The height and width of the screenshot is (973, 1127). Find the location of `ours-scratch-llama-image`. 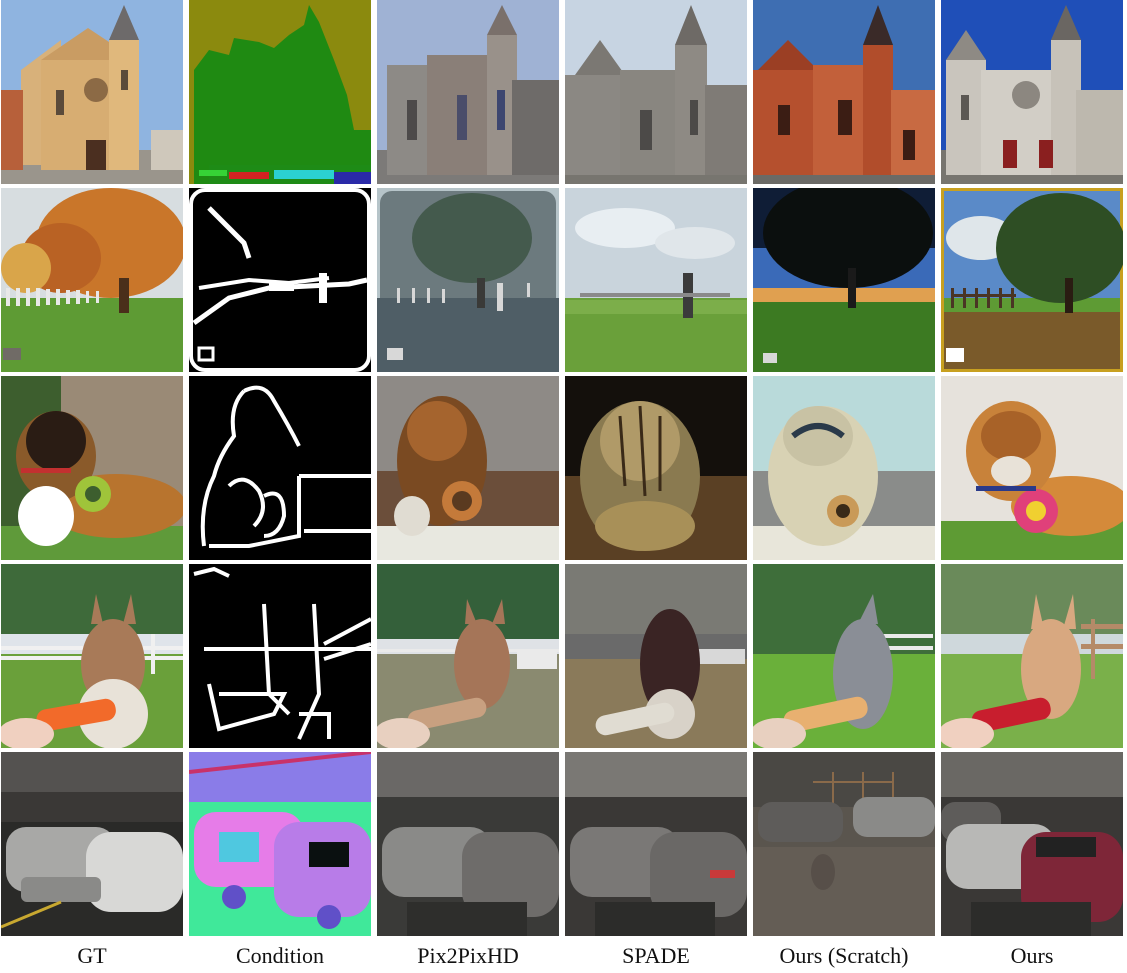

ours-scratch-llama-image is located at coordinates (844, 656).